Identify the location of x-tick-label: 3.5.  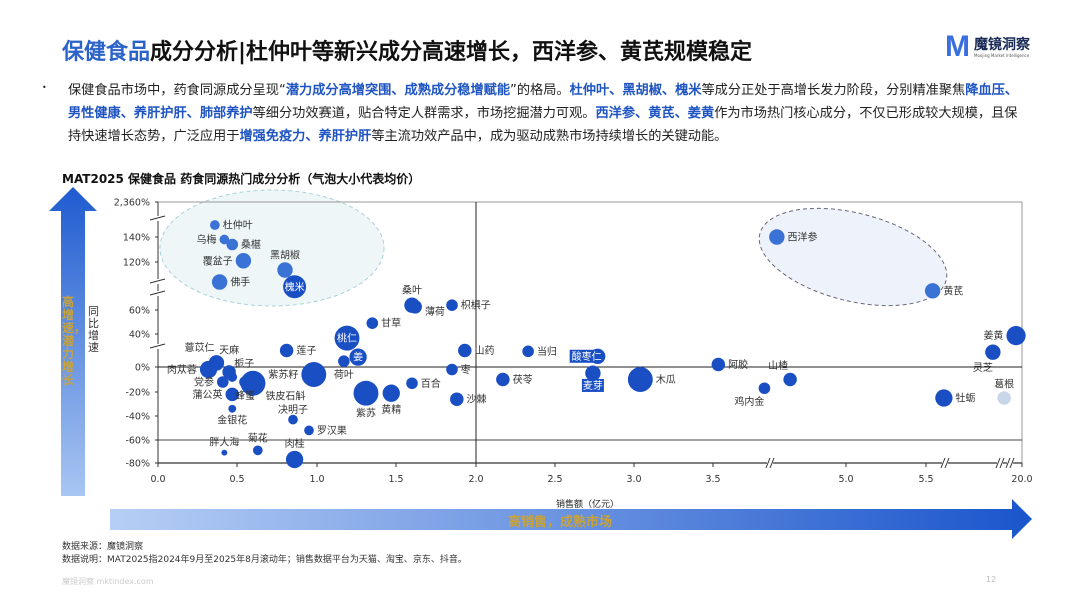
(712, 479).